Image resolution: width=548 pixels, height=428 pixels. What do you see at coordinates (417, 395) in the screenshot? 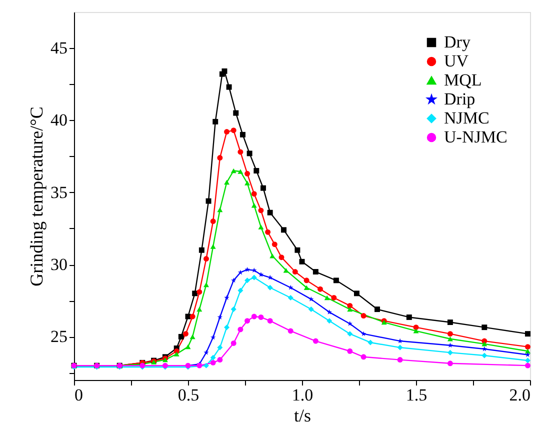
I see `x-tick-label: 1.5` at bounding box center [417, 395].